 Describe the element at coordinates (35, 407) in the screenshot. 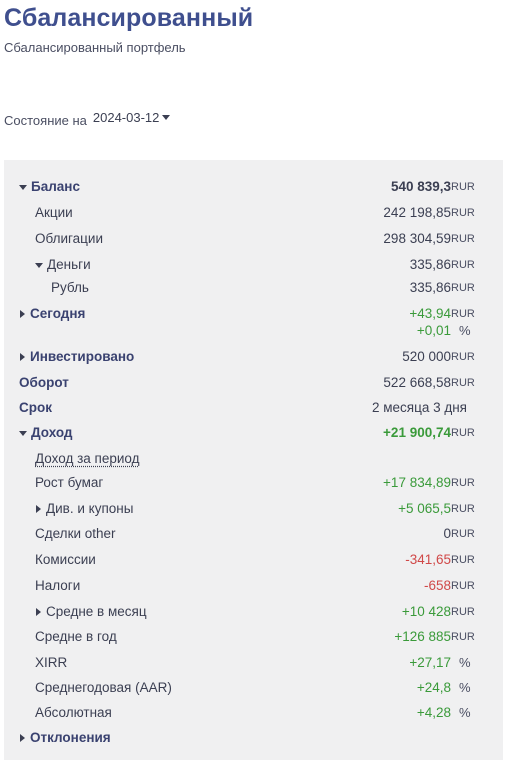

I see `term-label: Срок` at that location.